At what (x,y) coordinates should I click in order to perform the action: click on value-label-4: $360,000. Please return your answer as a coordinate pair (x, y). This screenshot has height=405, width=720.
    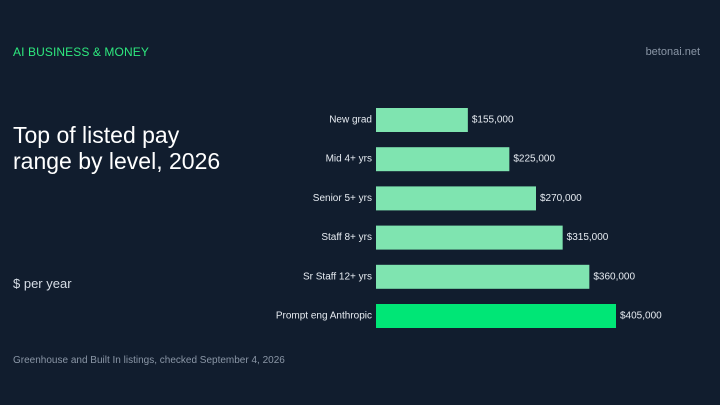
    Looking at the image, I should click on (614, 276).